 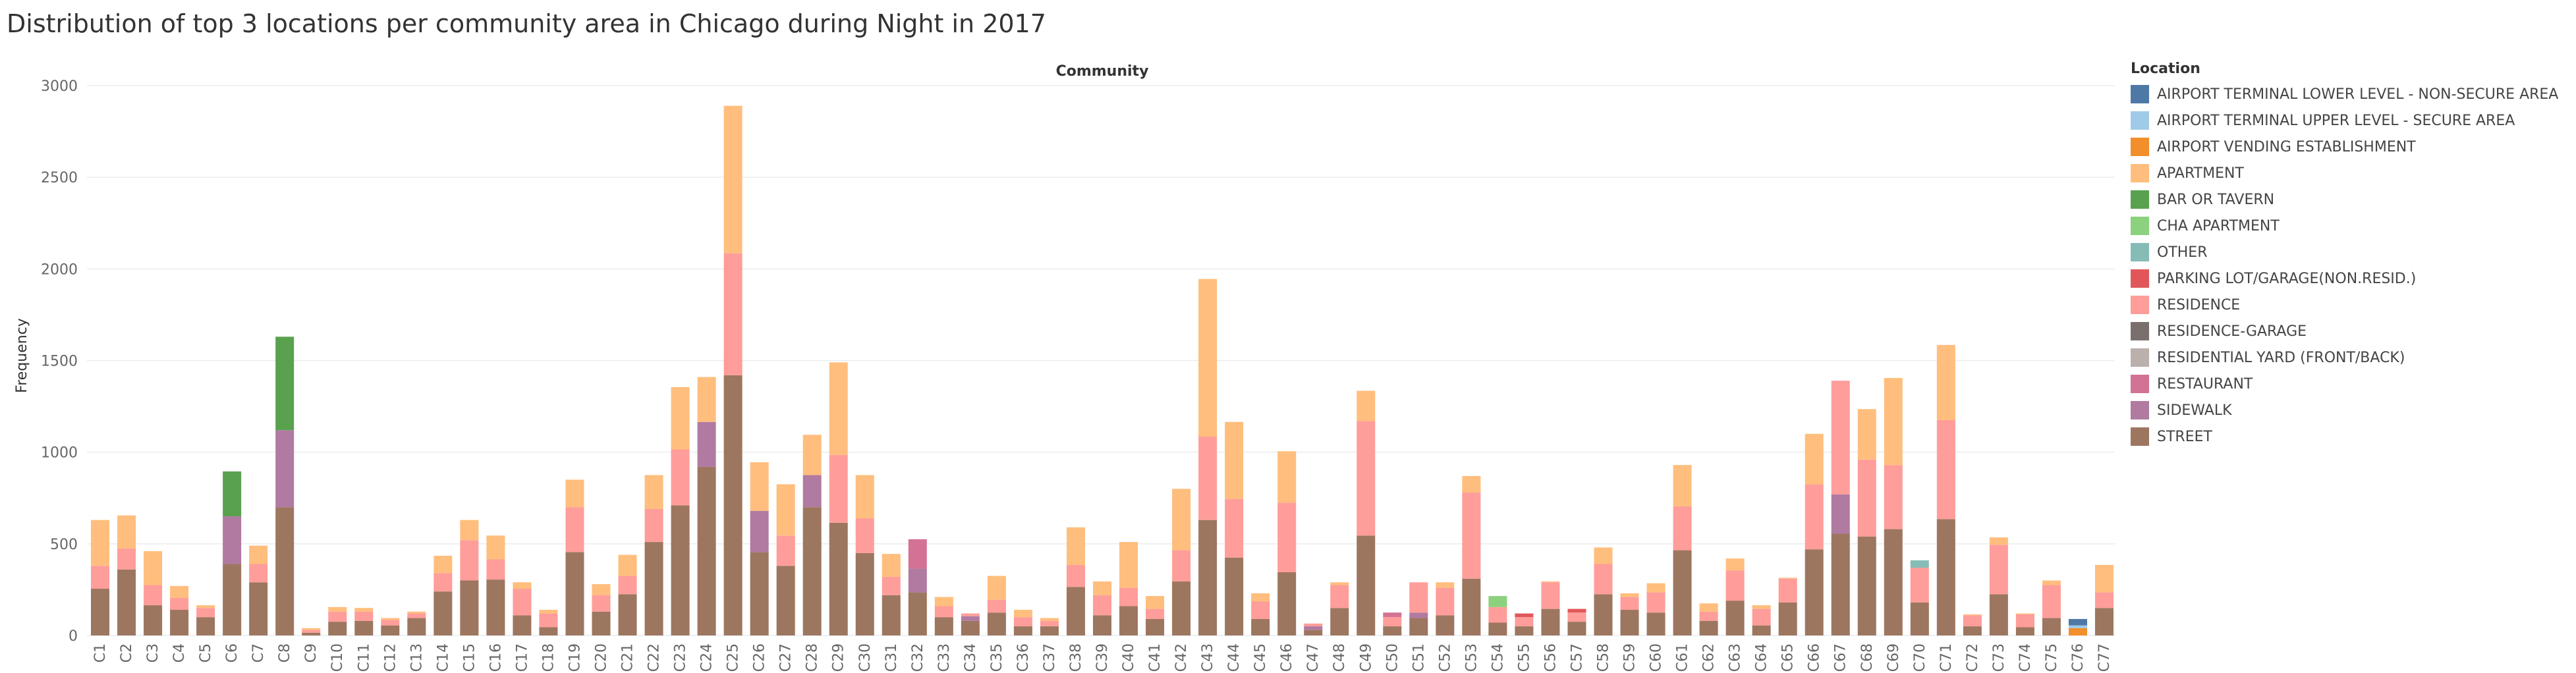 I want to click on legend-item: BAR OR TAVERN, so click(x=2351, y=200).